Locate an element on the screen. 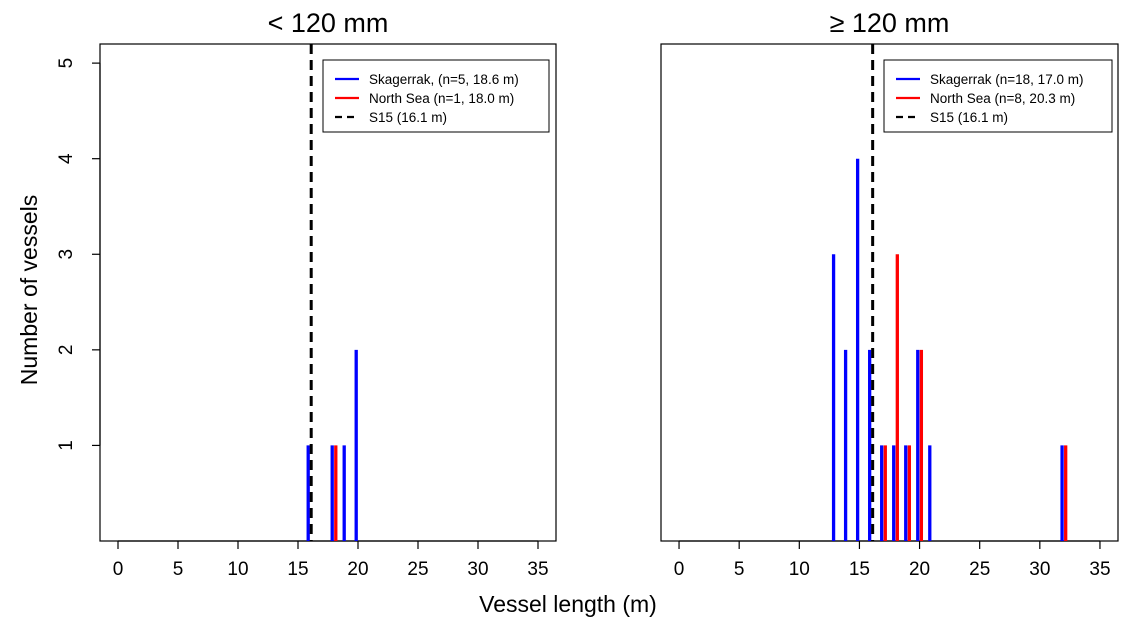  legend-label-skagerrak: Skagerrak, (n=5, 18.6 m) is located at coordinates (444, 79).